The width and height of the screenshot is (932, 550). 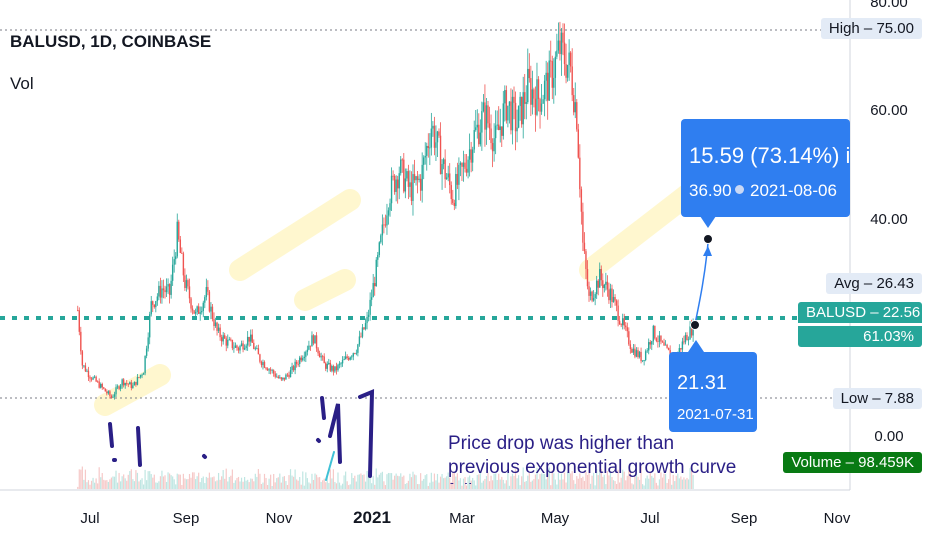 I want to click on start-callout-pointer, so click(x=696, y=346).